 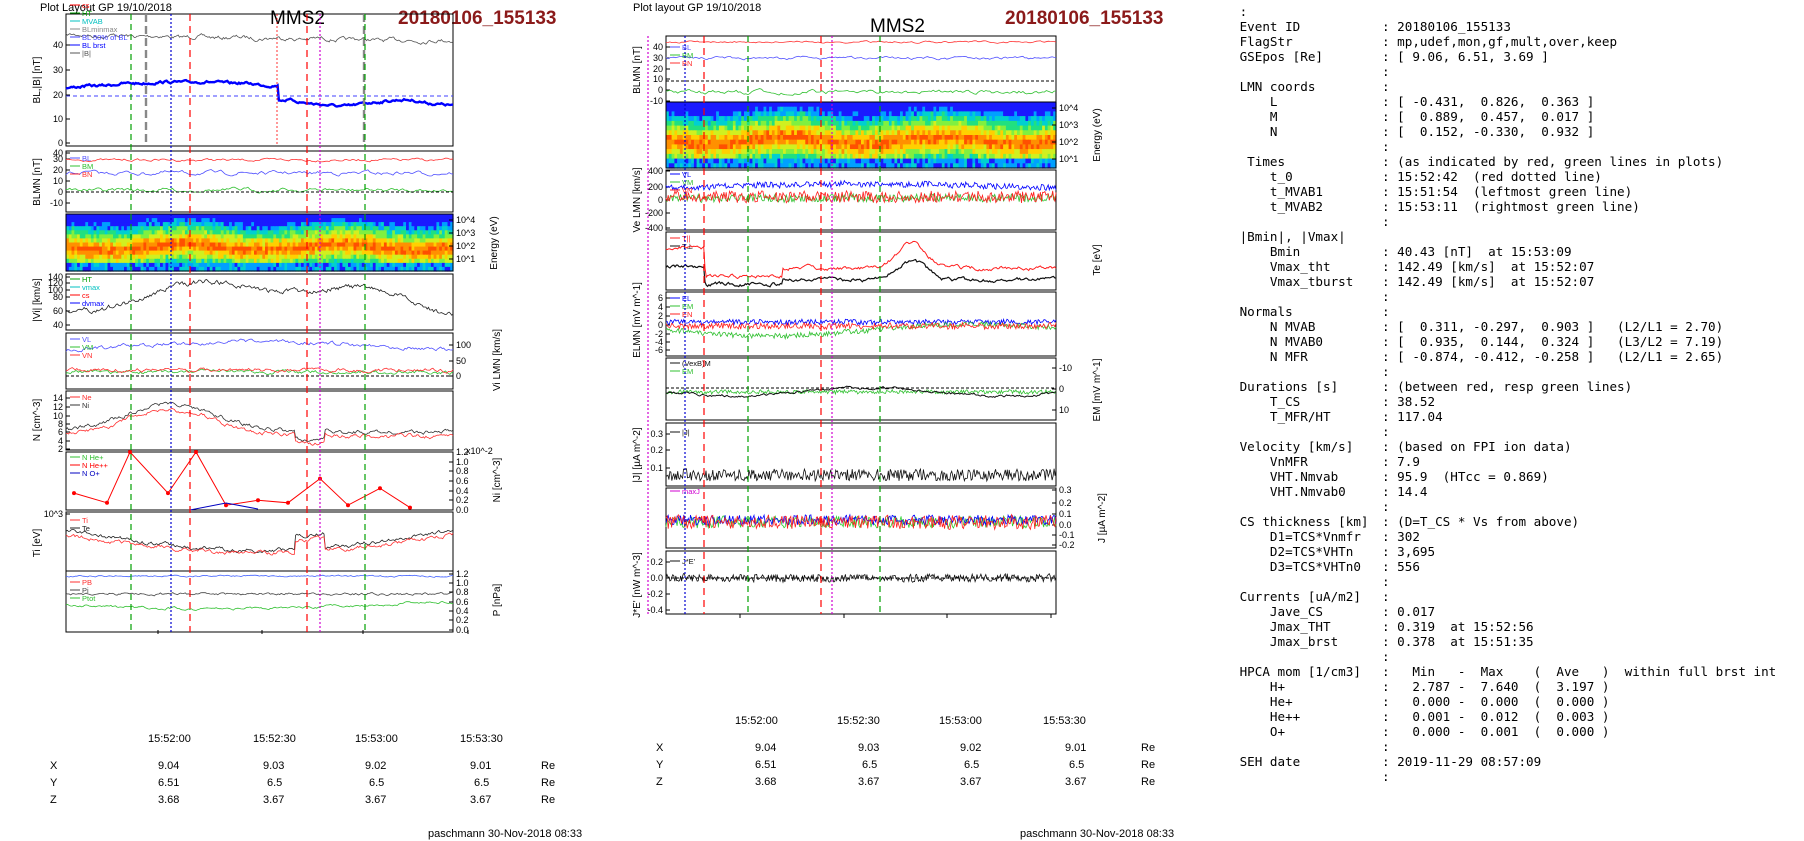 What do you see at coordinates (1270, 356) in the screenshot?
I see `info-key: N MFR` at bounding box center [1270, 356].